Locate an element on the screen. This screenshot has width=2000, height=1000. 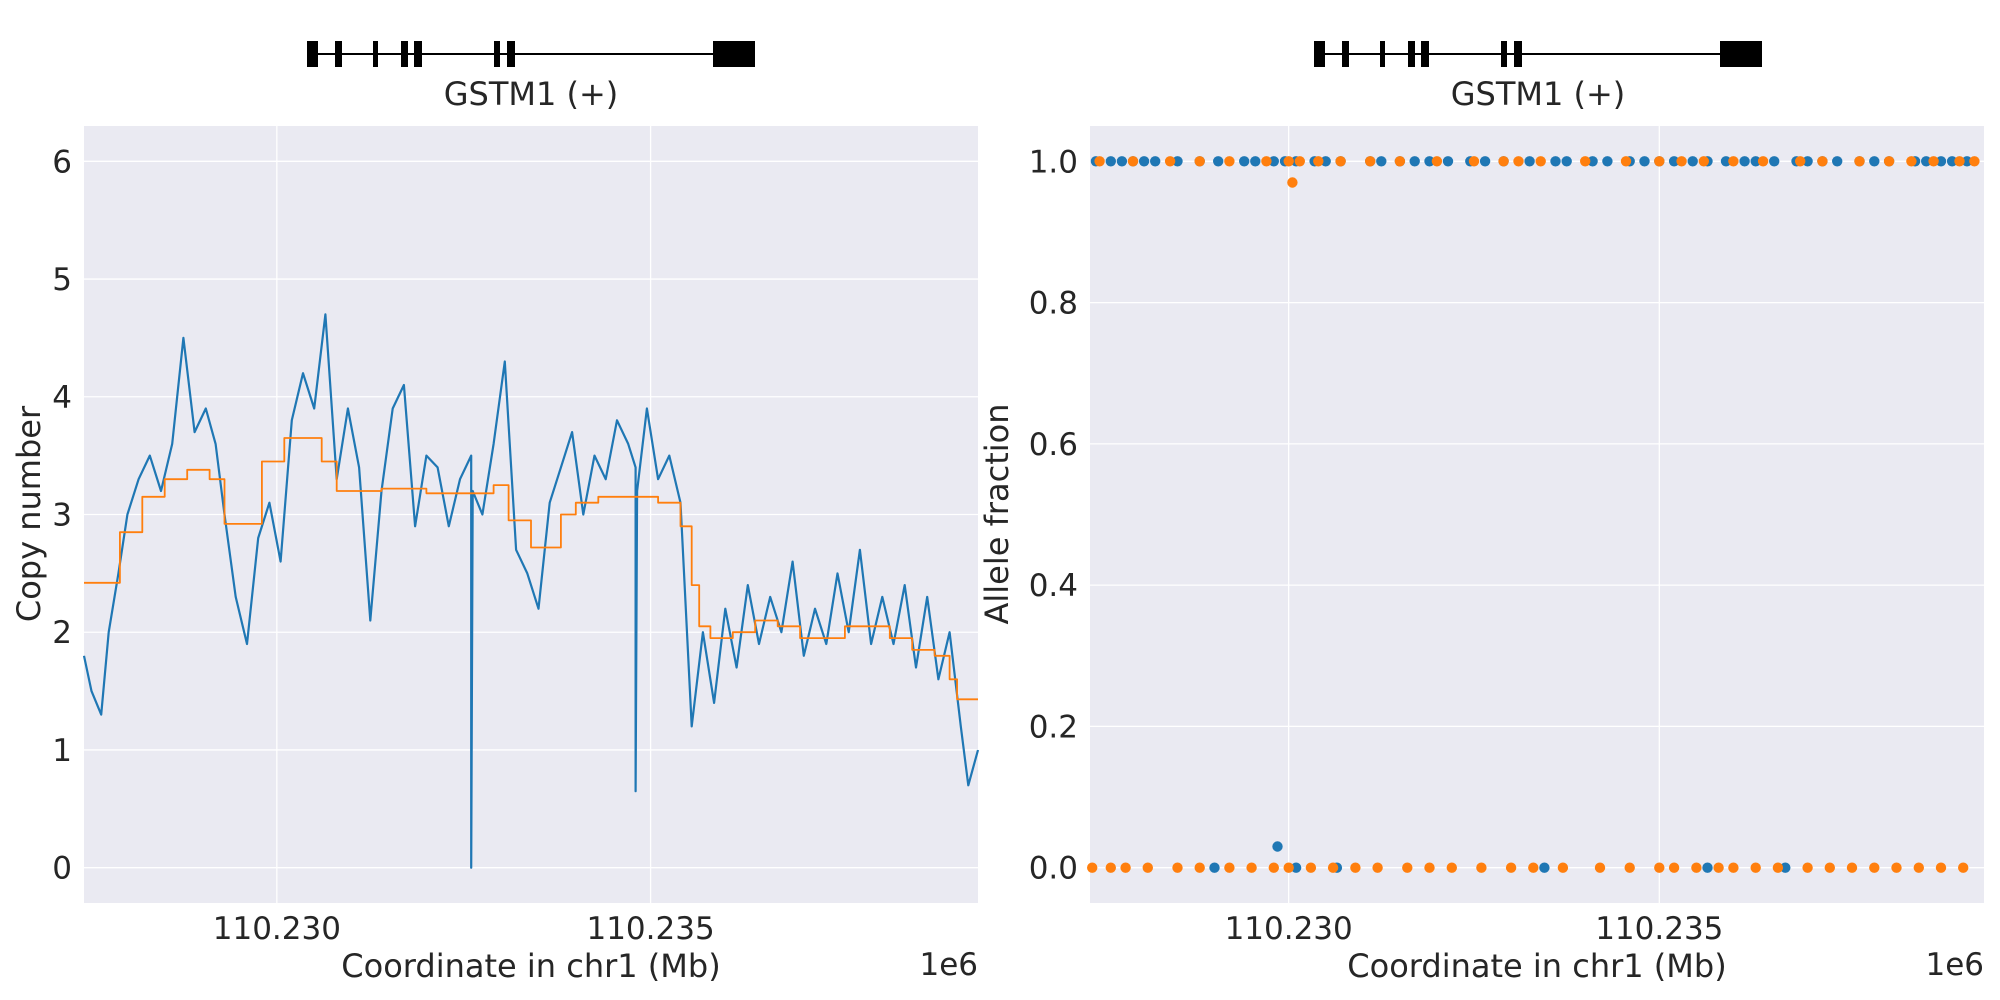
x-tick-label: 110.235 is located at coordinates (650, 929).